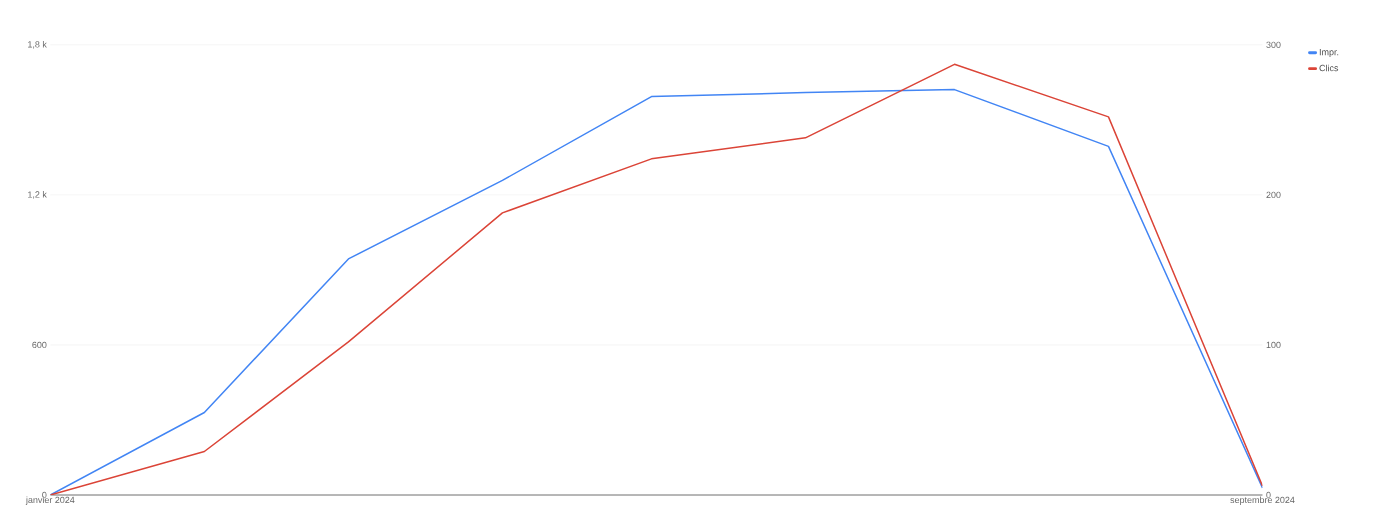 The width and height of the screenshot is (1382, 531). Describe the element at coordinates (50, 500) in the screenshot. I see `x-tick-label: janvier 2024` at that location.